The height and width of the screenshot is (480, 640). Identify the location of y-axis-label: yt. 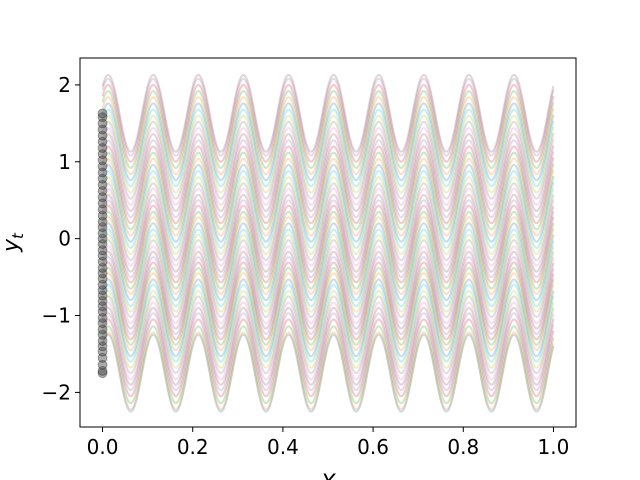
(13, 242).